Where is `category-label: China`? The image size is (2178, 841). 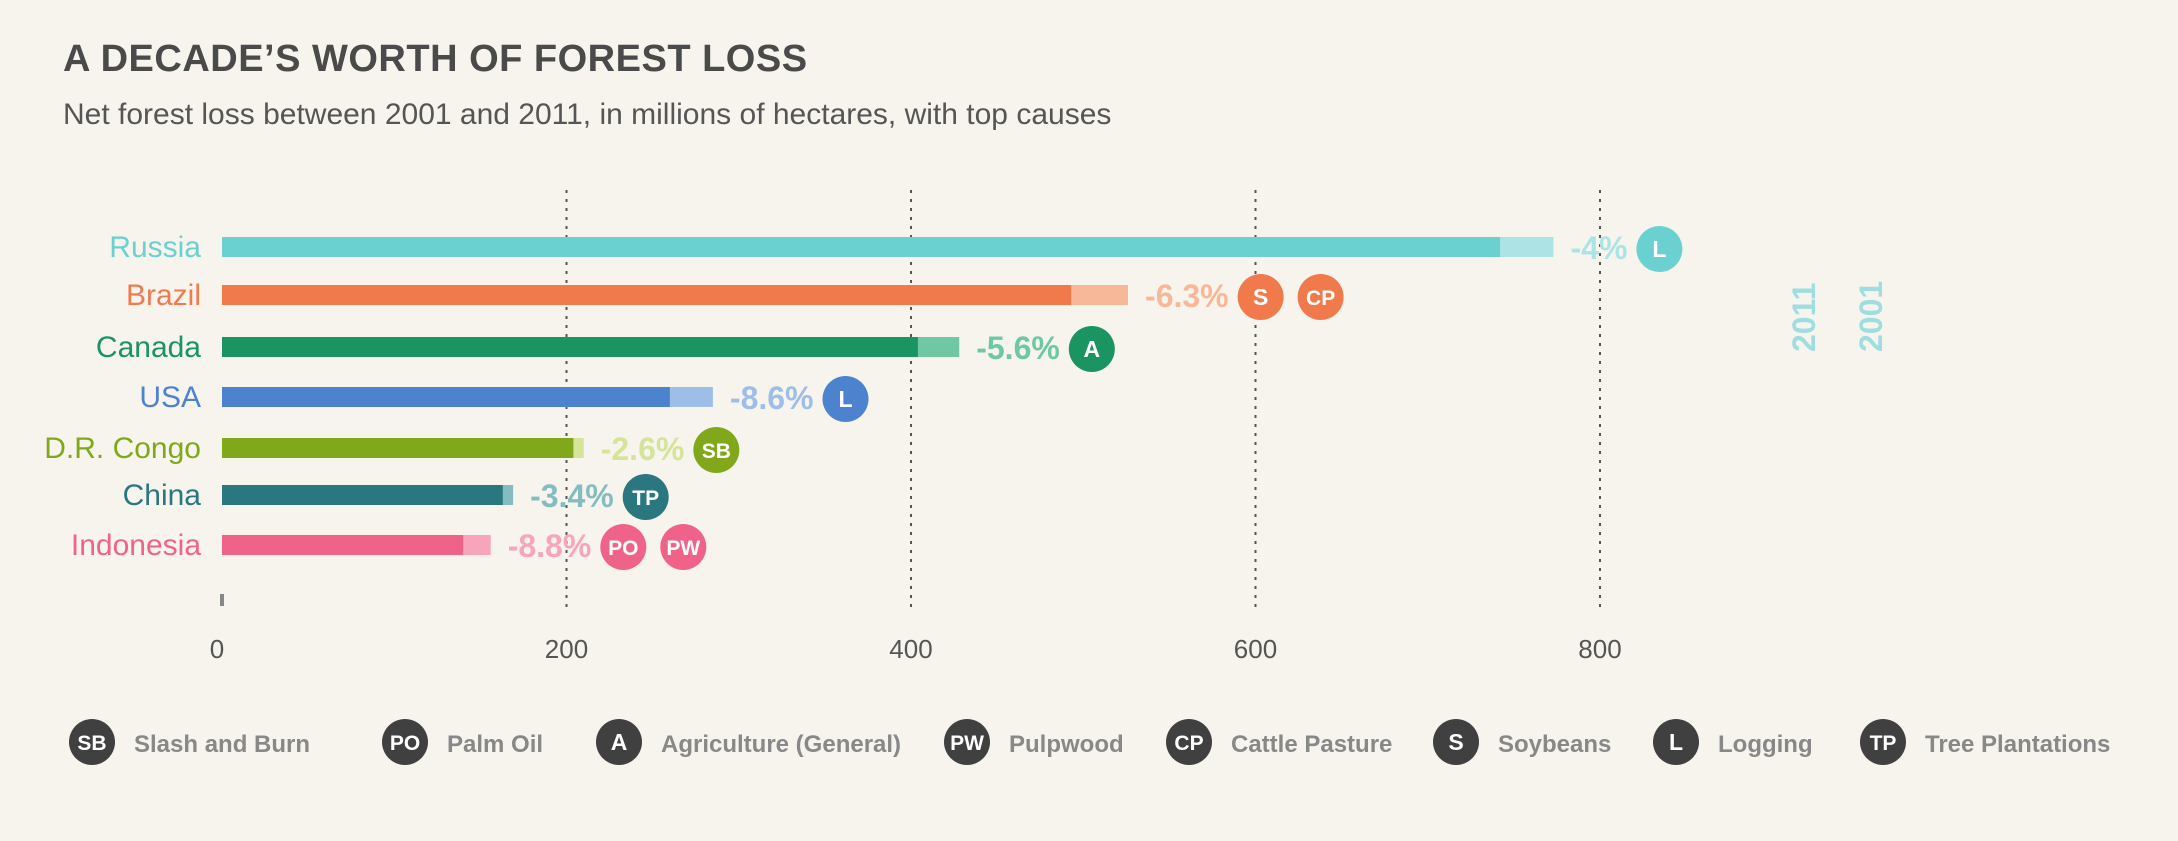
category-label: China is located at coordinates (162, 495).